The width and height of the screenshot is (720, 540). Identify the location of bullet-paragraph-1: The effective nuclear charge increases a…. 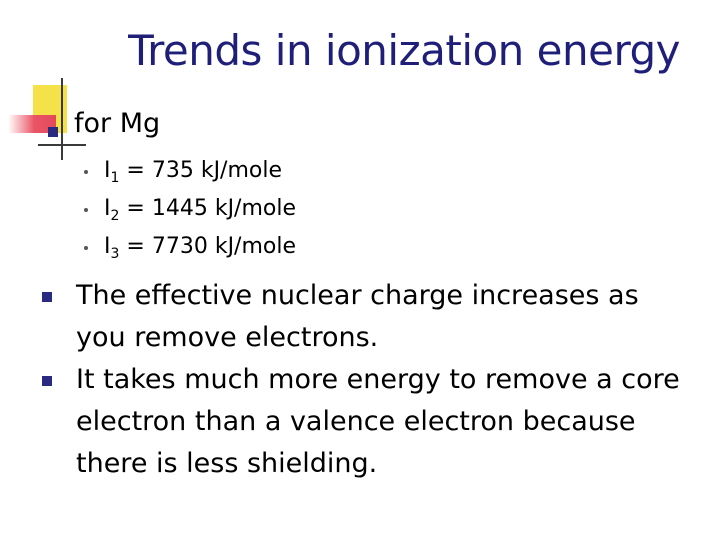
(357, 316).